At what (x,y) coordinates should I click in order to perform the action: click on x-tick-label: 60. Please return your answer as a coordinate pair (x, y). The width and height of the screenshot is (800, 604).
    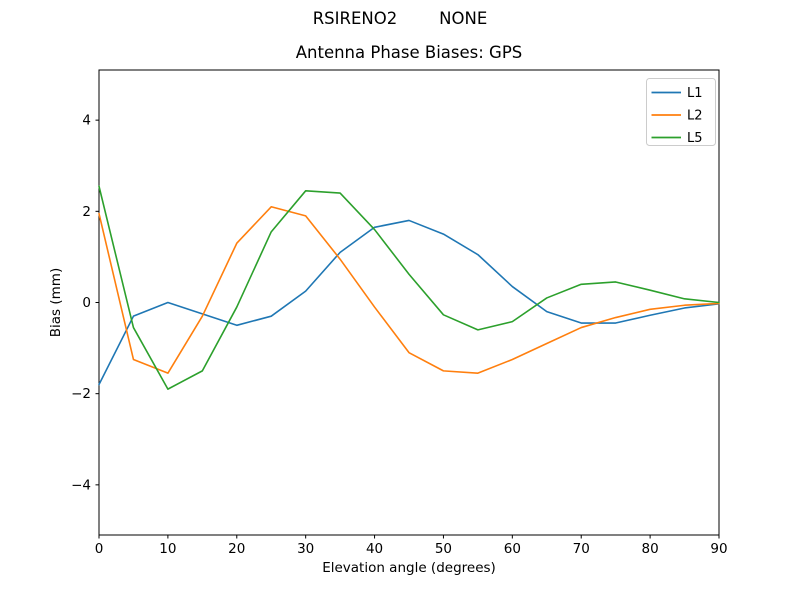
    Looking at the image, I should click on (512, 549).